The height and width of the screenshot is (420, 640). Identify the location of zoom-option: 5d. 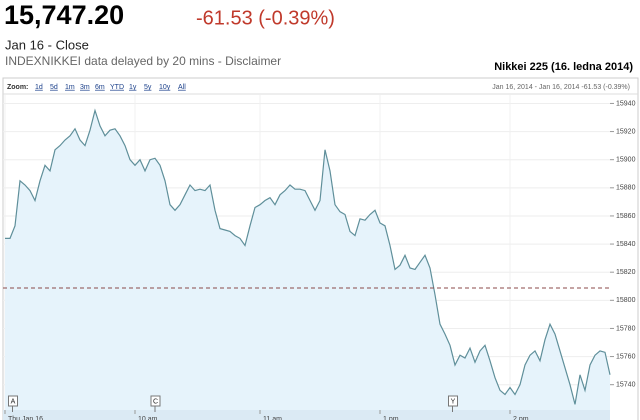
(54, 87).